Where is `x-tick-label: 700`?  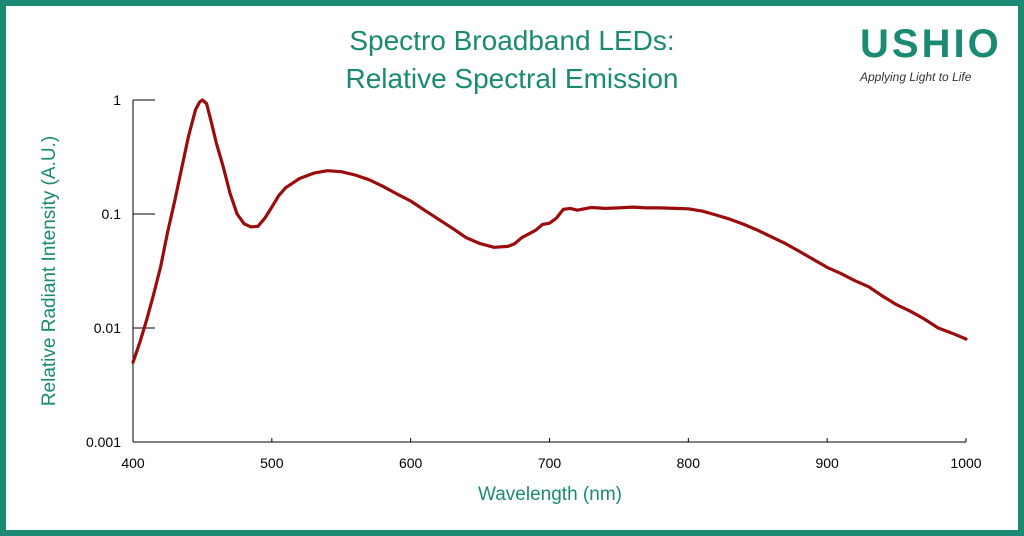 x-tick-label: 700 is located at coordinates (550, 463).